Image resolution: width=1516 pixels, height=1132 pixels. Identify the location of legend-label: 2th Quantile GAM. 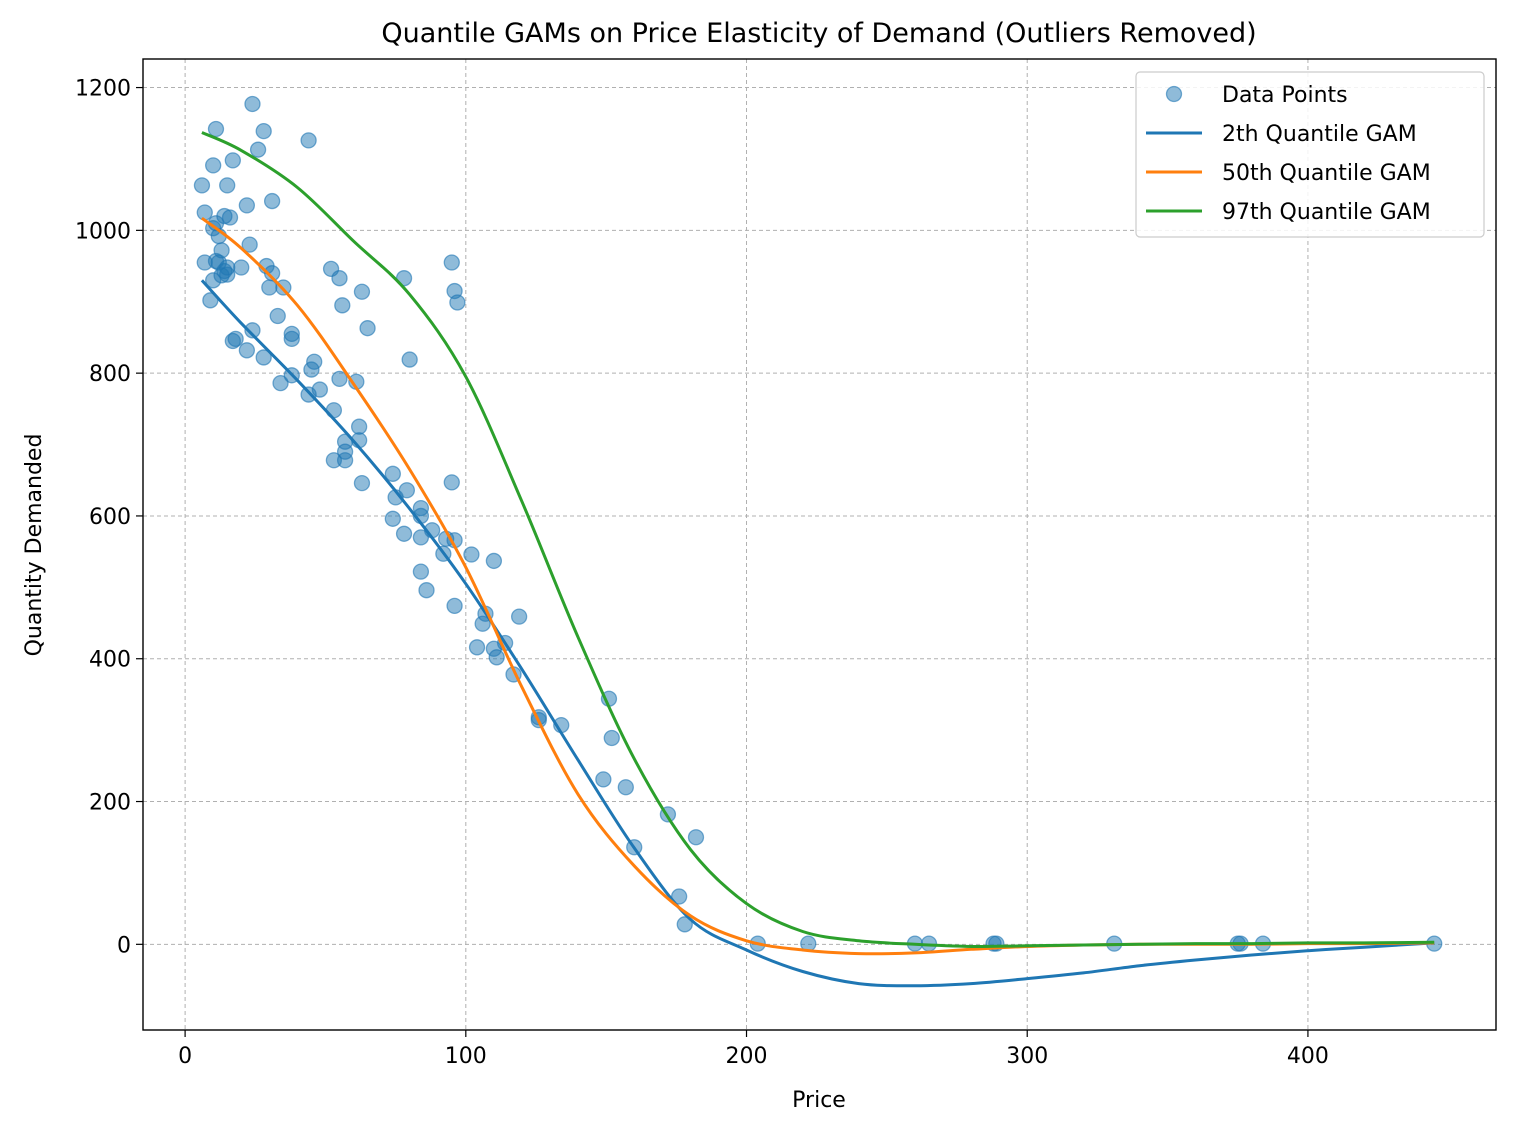
(1319, 134).